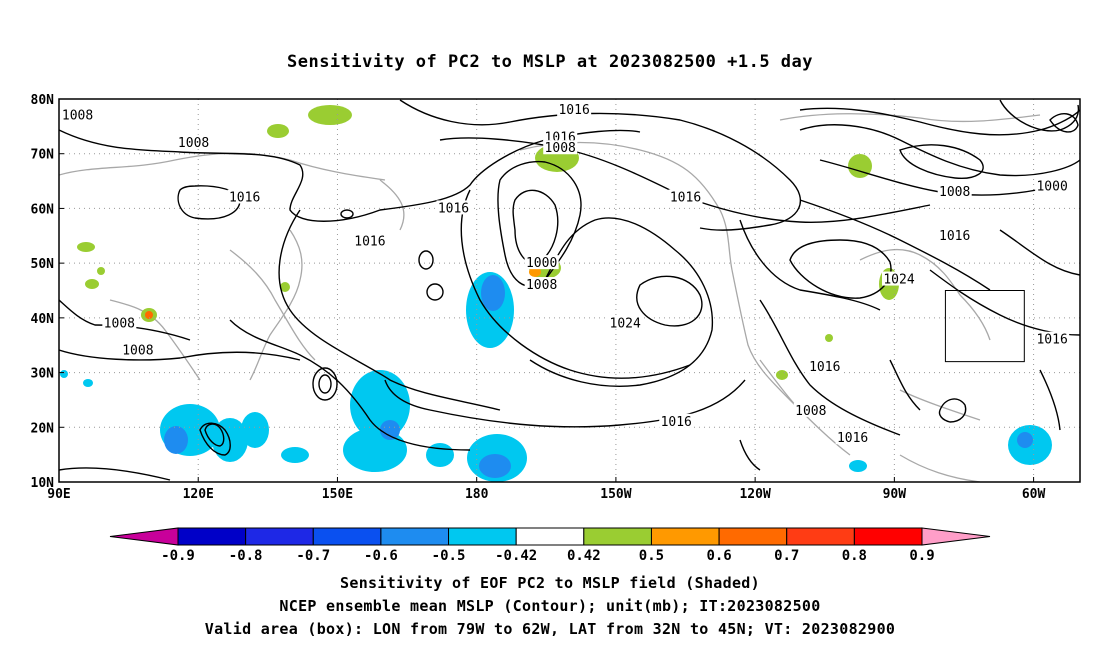  What do you see at coordinates (178, 556) in the screenshot?
I see `colorbar-label: -0.9` at bounding box center [178, 556].